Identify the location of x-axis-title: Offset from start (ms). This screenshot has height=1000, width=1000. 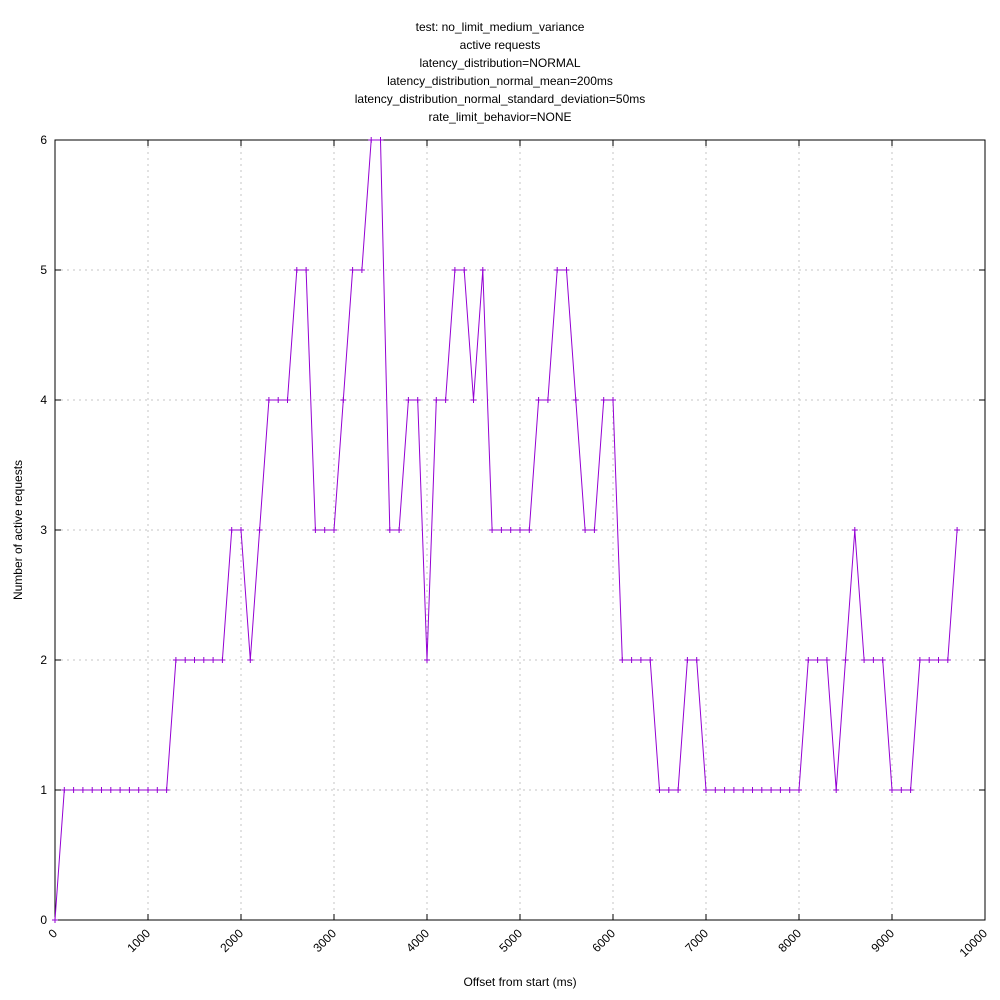
(520, 982).